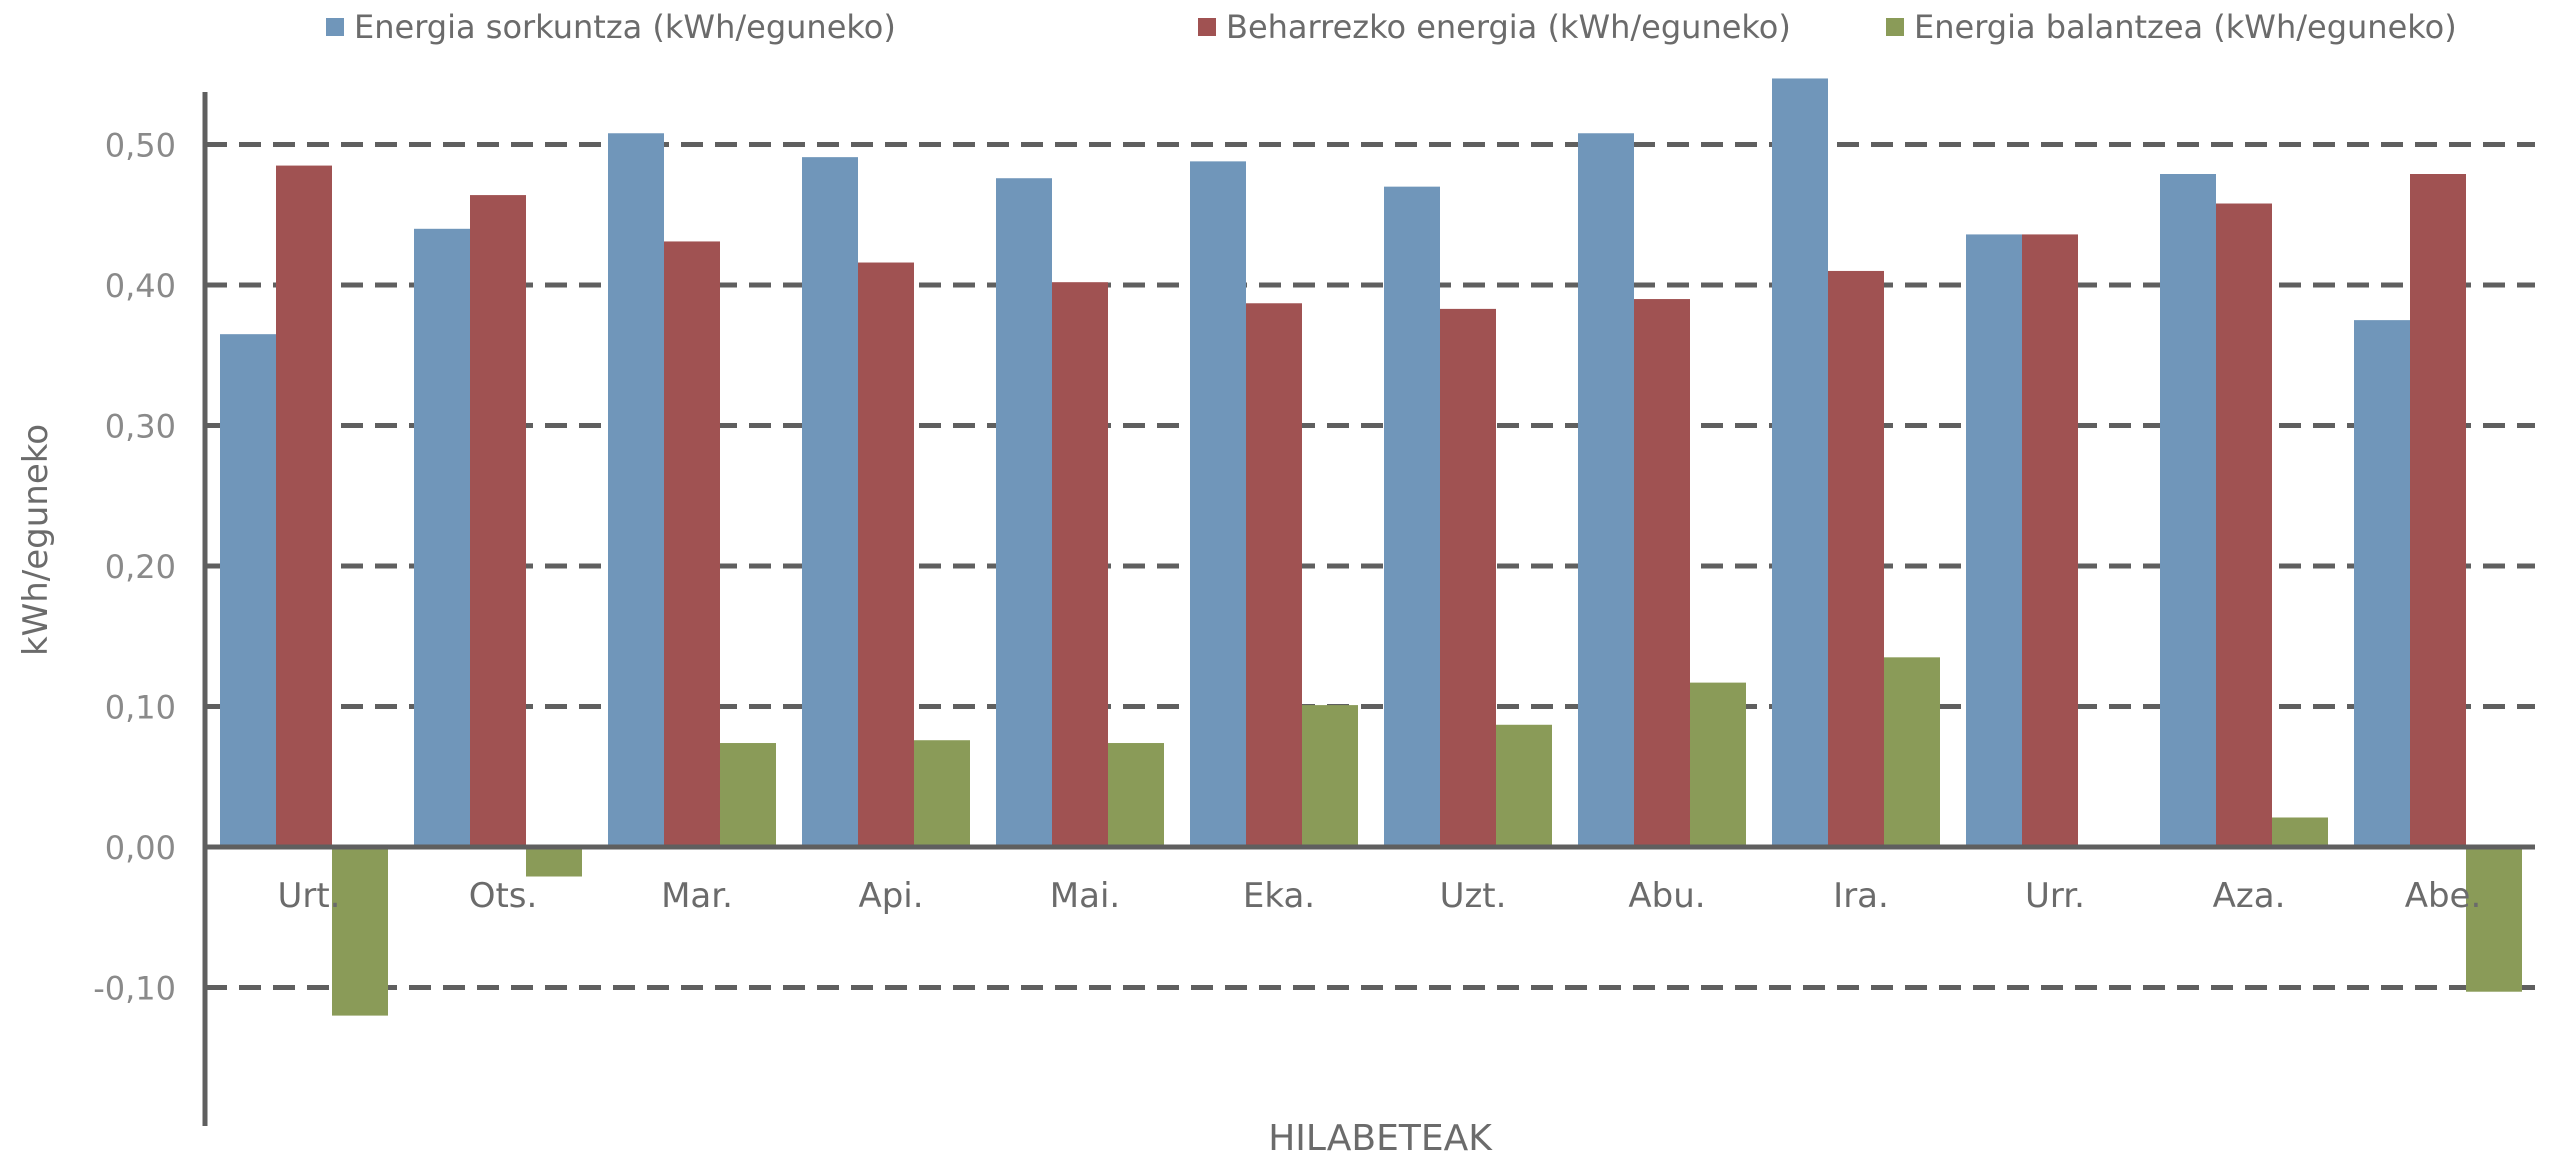 The image size is (2560, 1176). Describe the element at coordinates (1279, 896) in the screenshot. I see `x-tick-label: Eka.` at that location.